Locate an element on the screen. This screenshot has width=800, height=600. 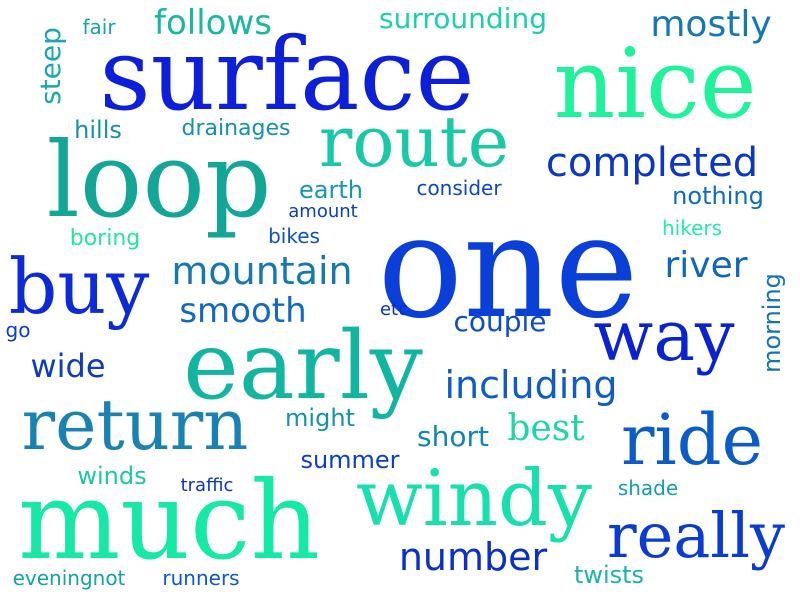
word-ride: ride is located at coordinates (692, 440).